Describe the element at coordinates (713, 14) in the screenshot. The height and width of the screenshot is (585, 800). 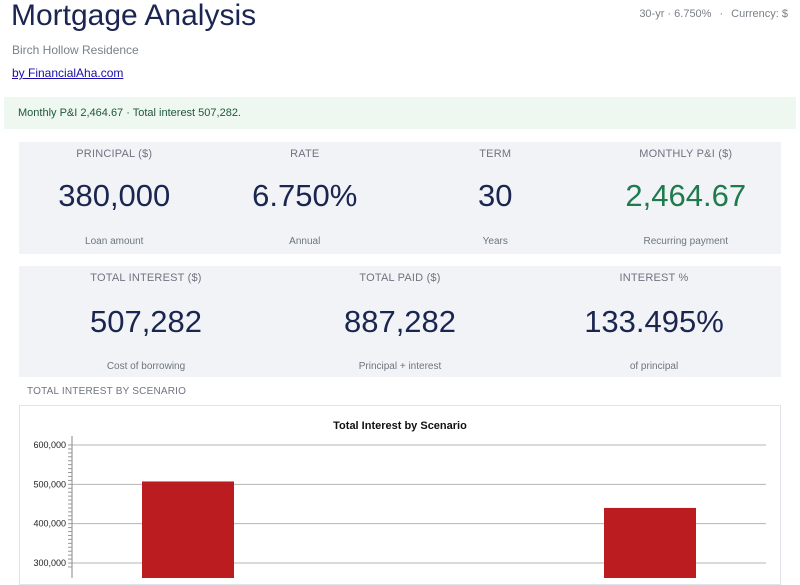
I see `loan-meta: 30-yr · 6.750% · Currency: $` at that location.